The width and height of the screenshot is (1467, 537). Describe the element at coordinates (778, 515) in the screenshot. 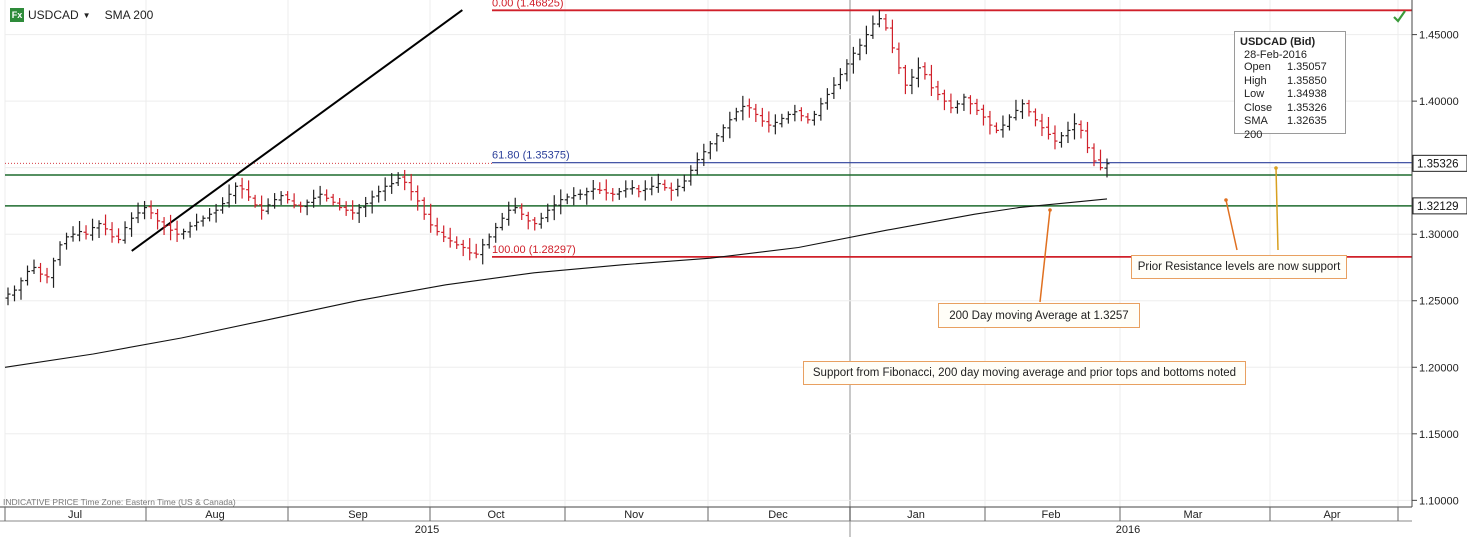

I see `x-month-label: Dec` at that location.